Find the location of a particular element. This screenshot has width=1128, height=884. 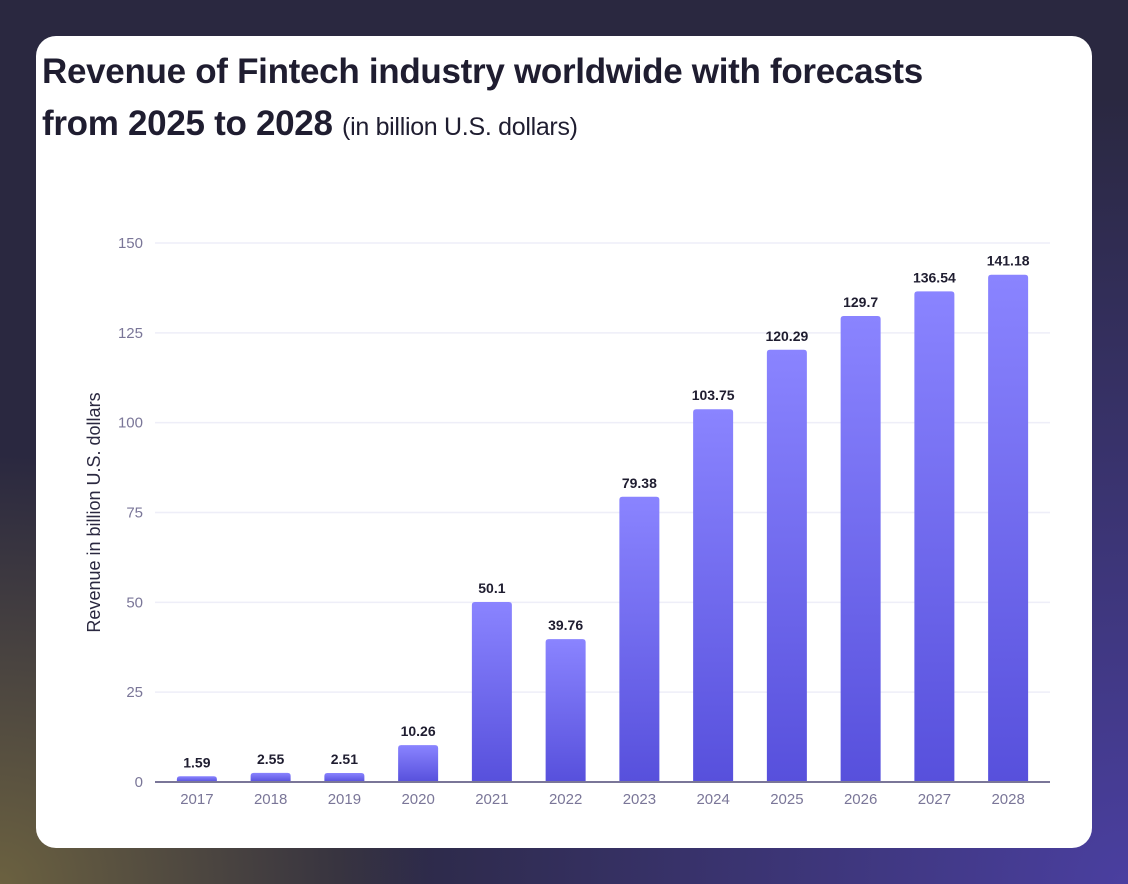

bar-2021 is located at coordinates (491, 691).